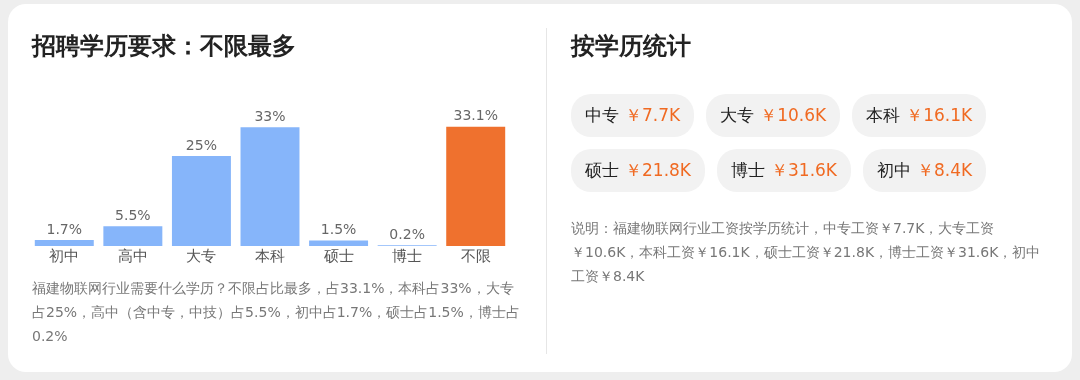 The image size is (1080, 380). I want to click on text: ￥31.6K, so click(804, 170).